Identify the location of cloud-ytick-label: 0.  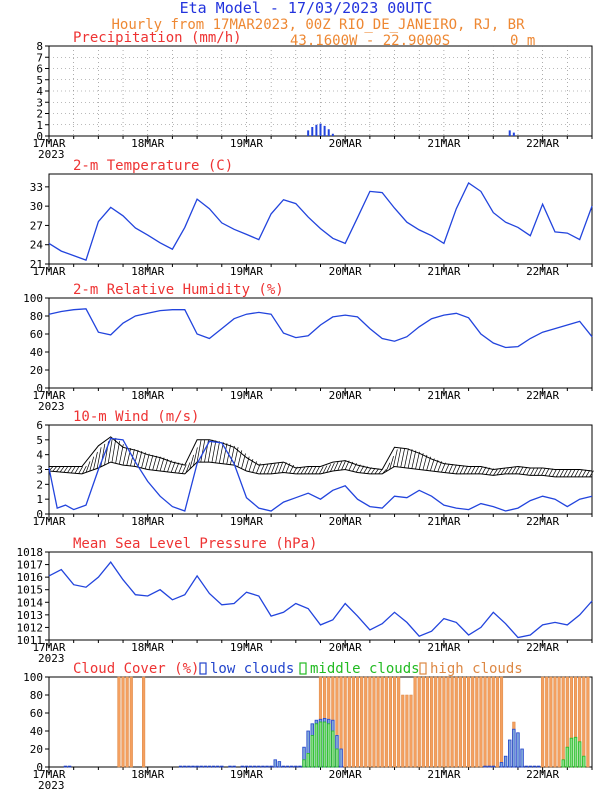
(39, 767).